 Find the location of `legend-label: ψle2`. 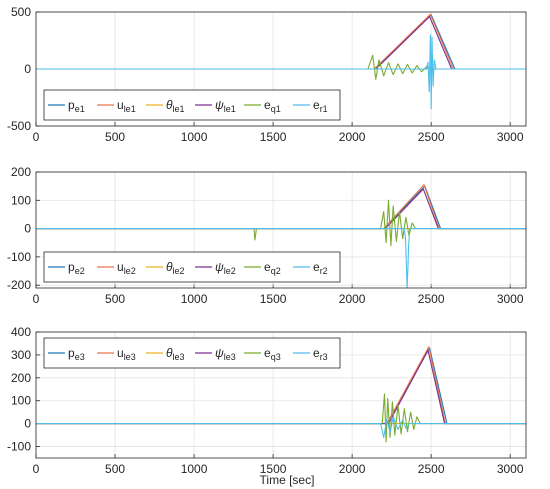

legend-label: ψle2 is located at coordinates (225, 268).